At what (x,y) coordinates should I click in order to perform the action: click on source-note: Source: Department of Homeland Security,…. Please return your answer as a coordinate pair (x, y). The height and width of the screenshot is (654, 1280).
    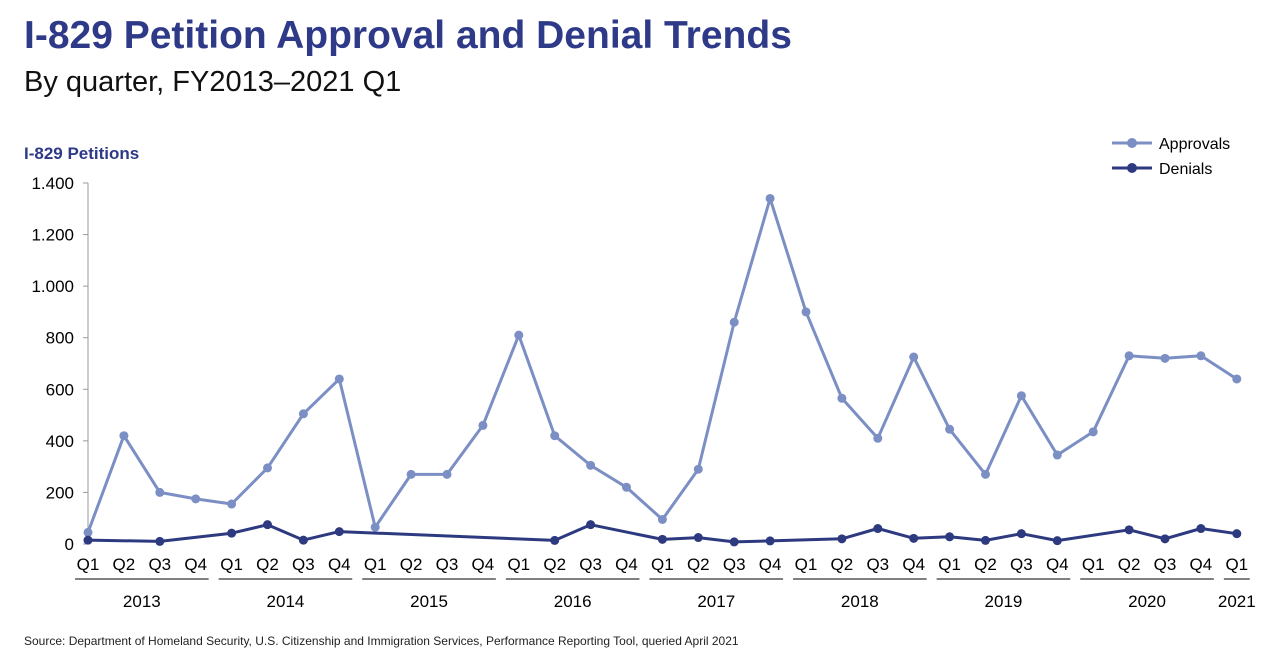
    Looking at the image, I should click on (381, 641).